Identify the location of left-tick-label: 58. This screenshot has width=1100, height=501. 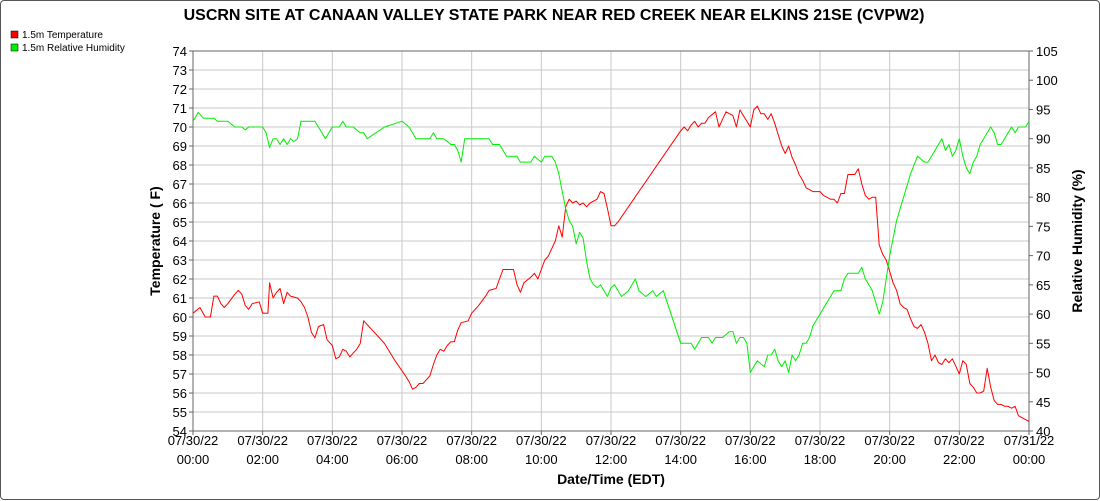
(180, 355).